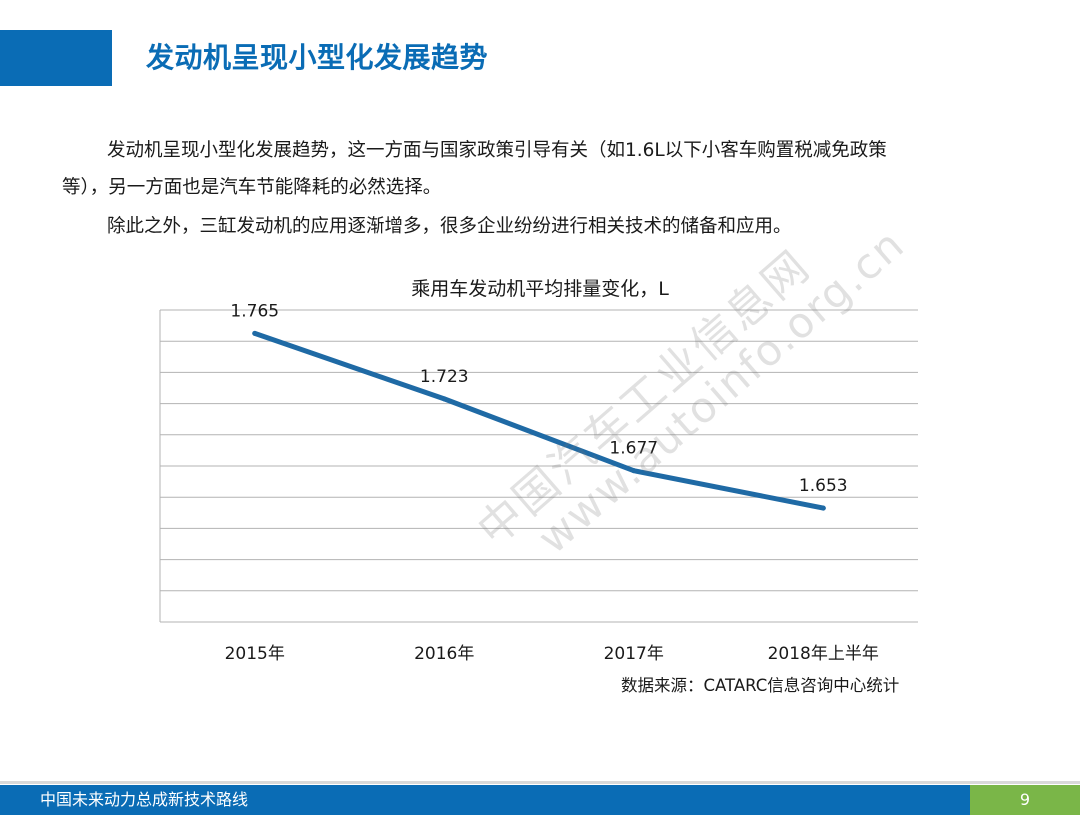 The image size is (1080, 815). I want to click on data-label: 1.653, so click(823, 486).